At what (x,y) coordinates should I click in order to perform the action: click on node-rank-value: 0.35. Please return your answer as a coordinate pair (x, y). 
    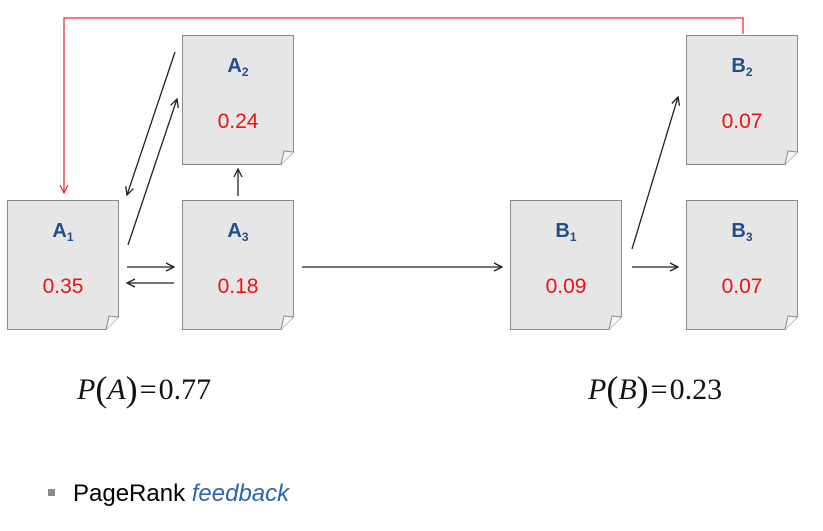
    Looking at the image, I should click on (63, 286).